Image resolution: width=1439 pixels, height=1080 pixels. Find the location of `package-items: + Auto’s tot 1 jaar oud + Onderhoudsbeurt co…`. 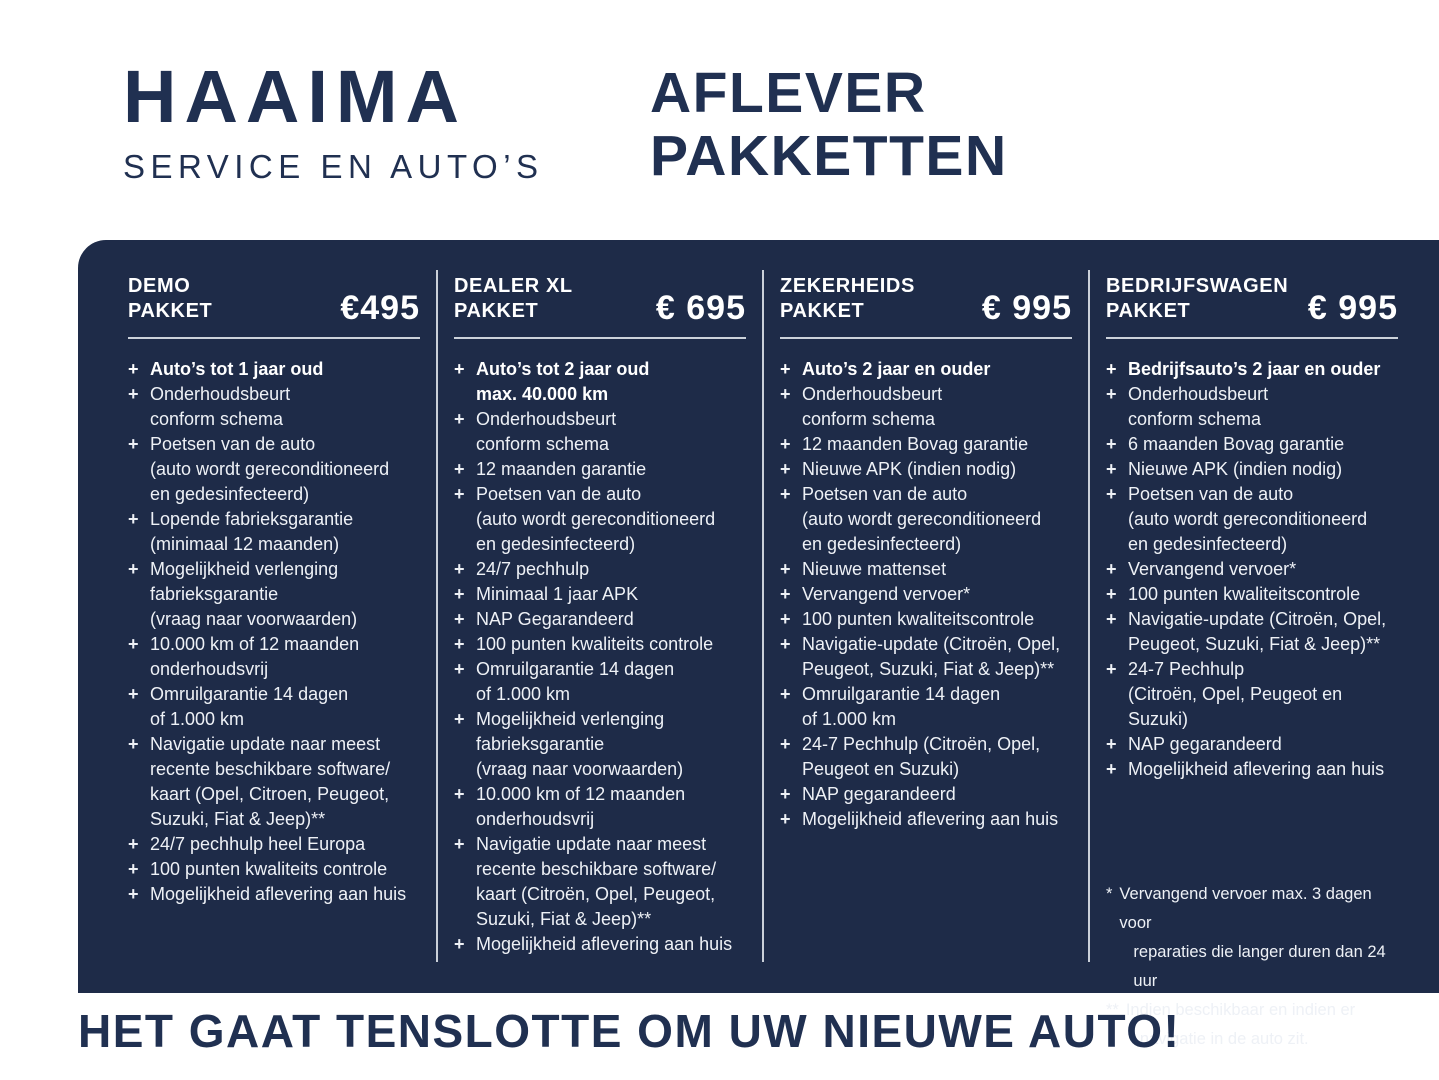

package-items: + Auto’s tot 1 jaar oud + Onderhoudsbeurt co… is located at coordinates (274, 632).